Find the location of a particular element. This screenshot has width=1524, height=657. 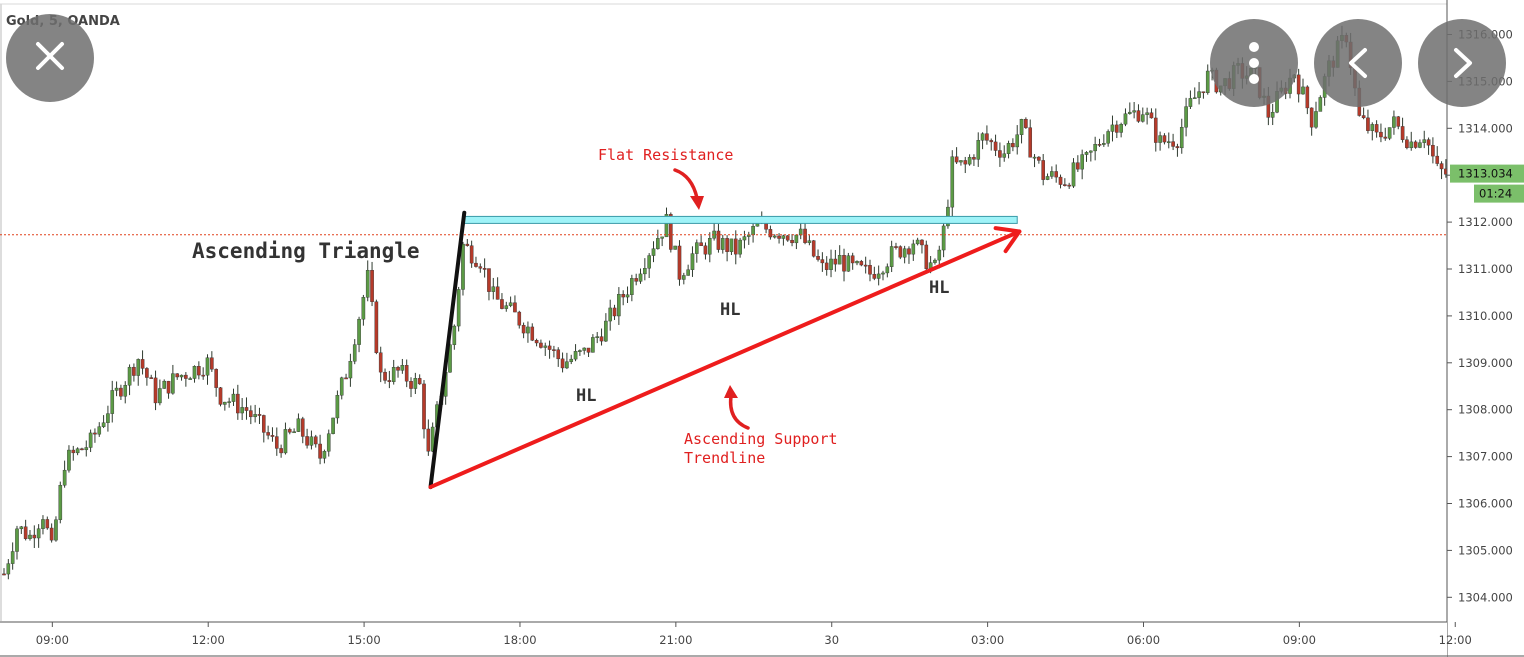

previous-button is located at coordinates (1358, 63).